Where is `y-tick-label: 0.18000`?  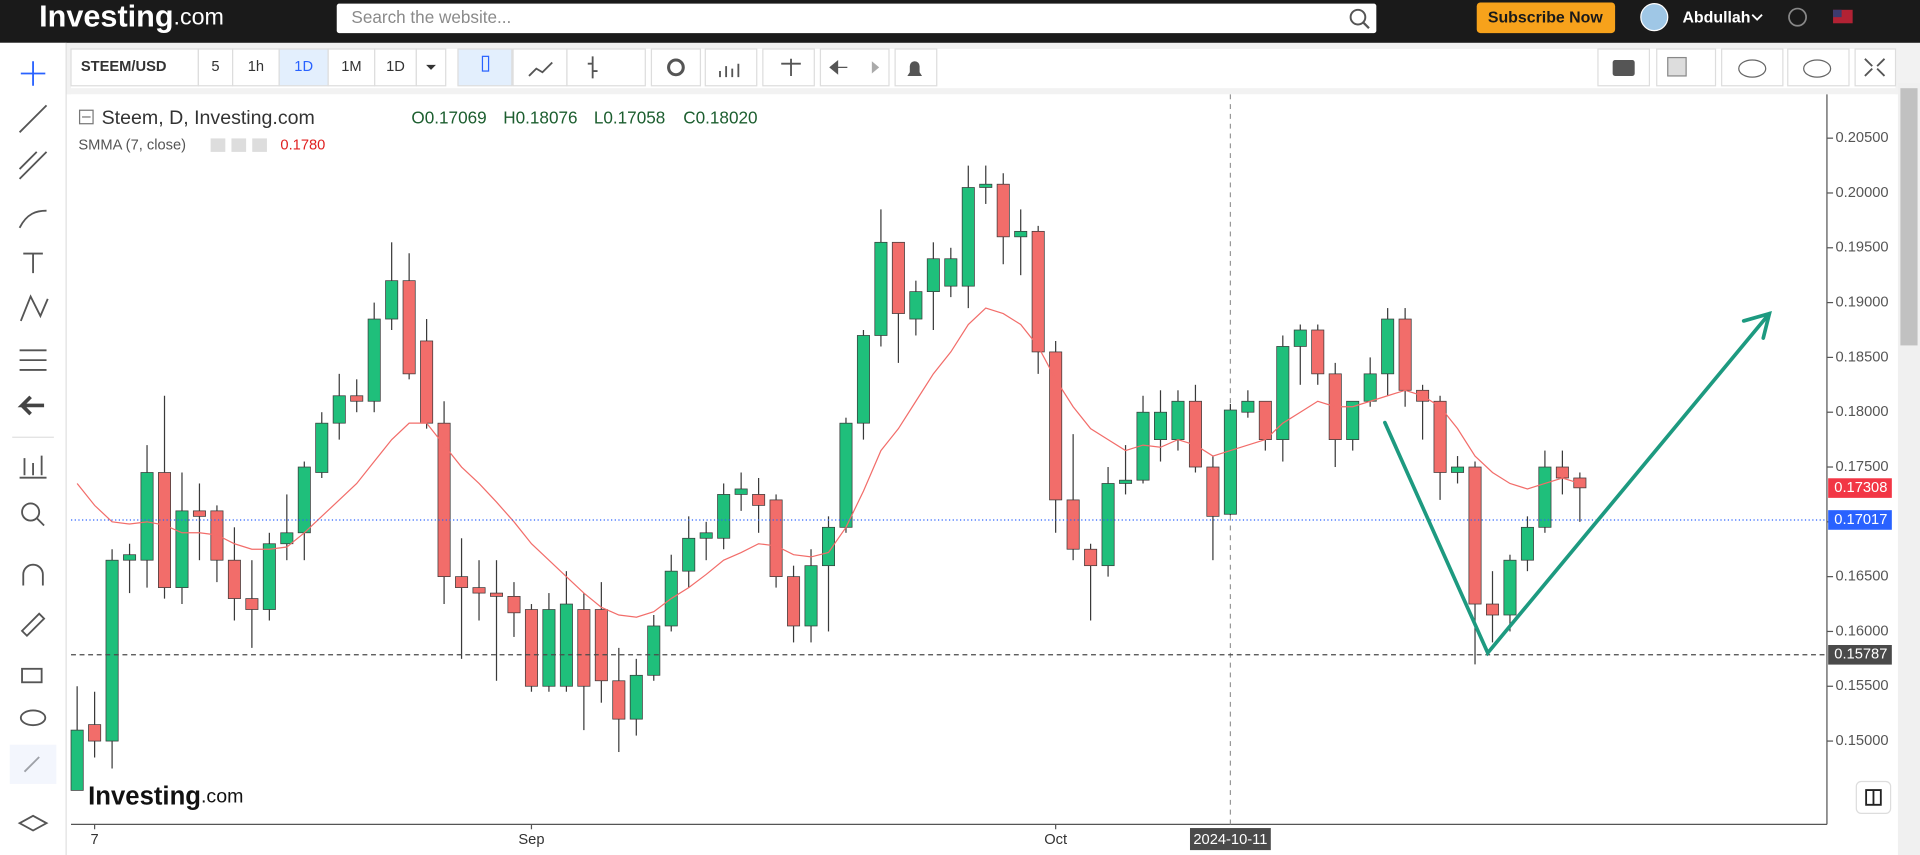 y-tick-label: 0.18000 is located at coordinates (1862, 412).